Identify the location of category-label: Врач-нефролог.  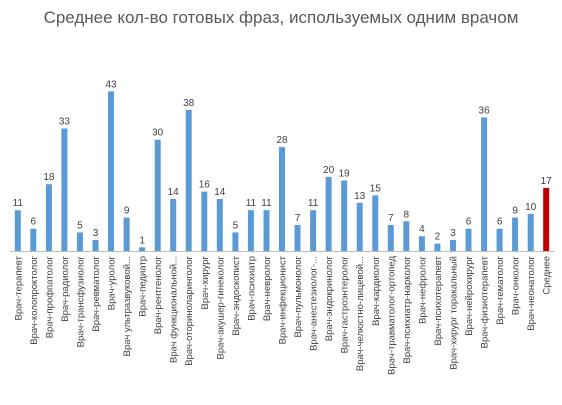
(422, 289).